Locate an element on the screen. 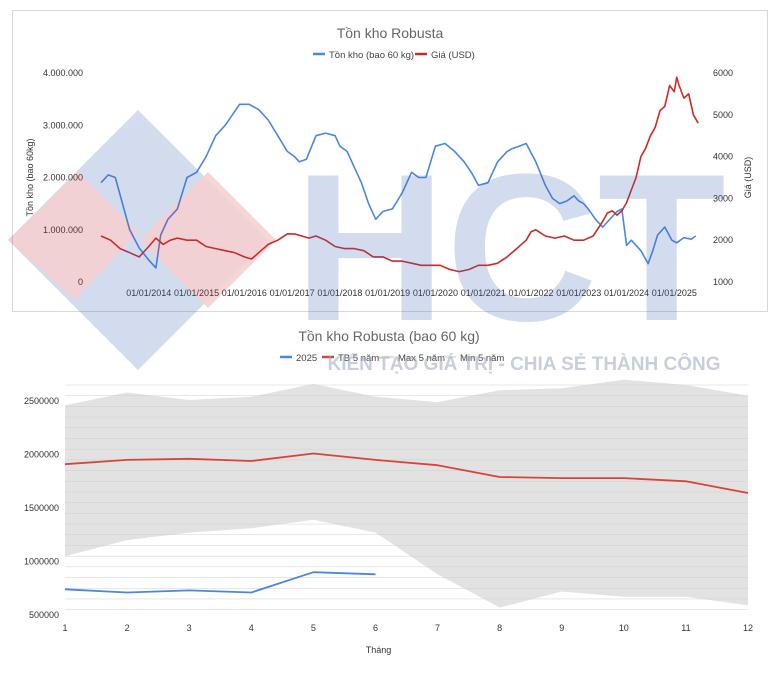 The width and height of the screenshot is (776, 693). chart1-xtick-label: 01/01/2020 is located at coordinates (435, 293).